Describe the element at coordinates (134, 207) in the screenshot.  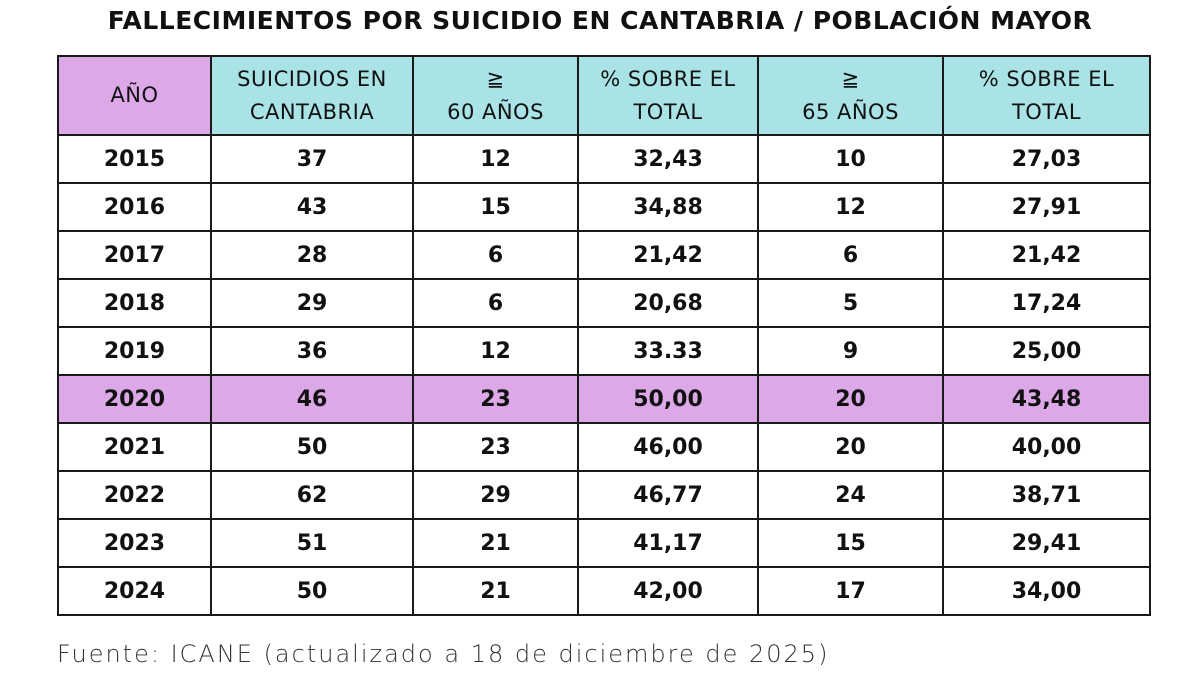
I see `cell-year: 2016` at that location.